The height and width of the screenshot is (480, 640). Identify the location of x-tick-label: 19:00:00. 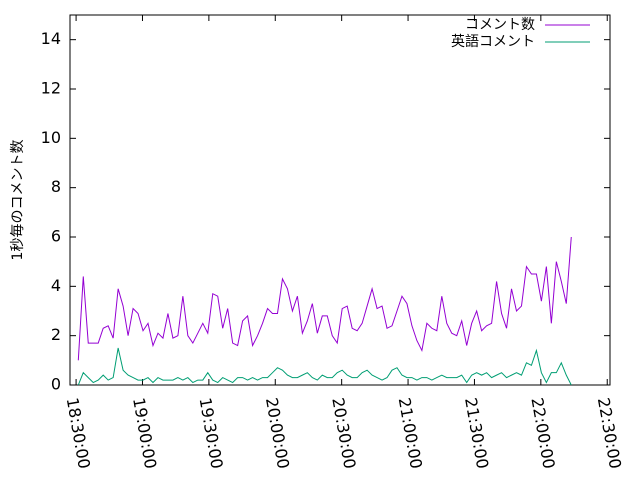
(144, 433).